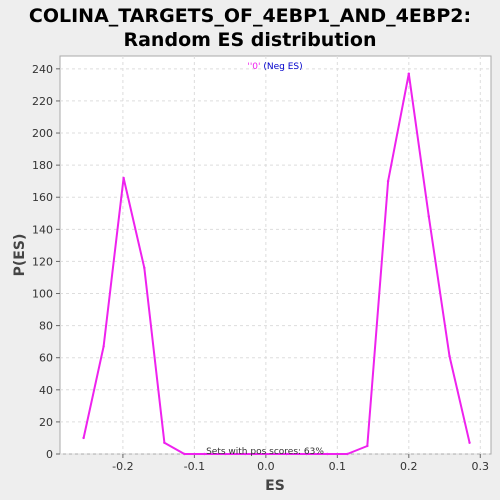 This screenshot has width=500, height=500. Describe the element at coordinates (42, 133) in the screenshot. I see `y-tick-label: 200` at that location.